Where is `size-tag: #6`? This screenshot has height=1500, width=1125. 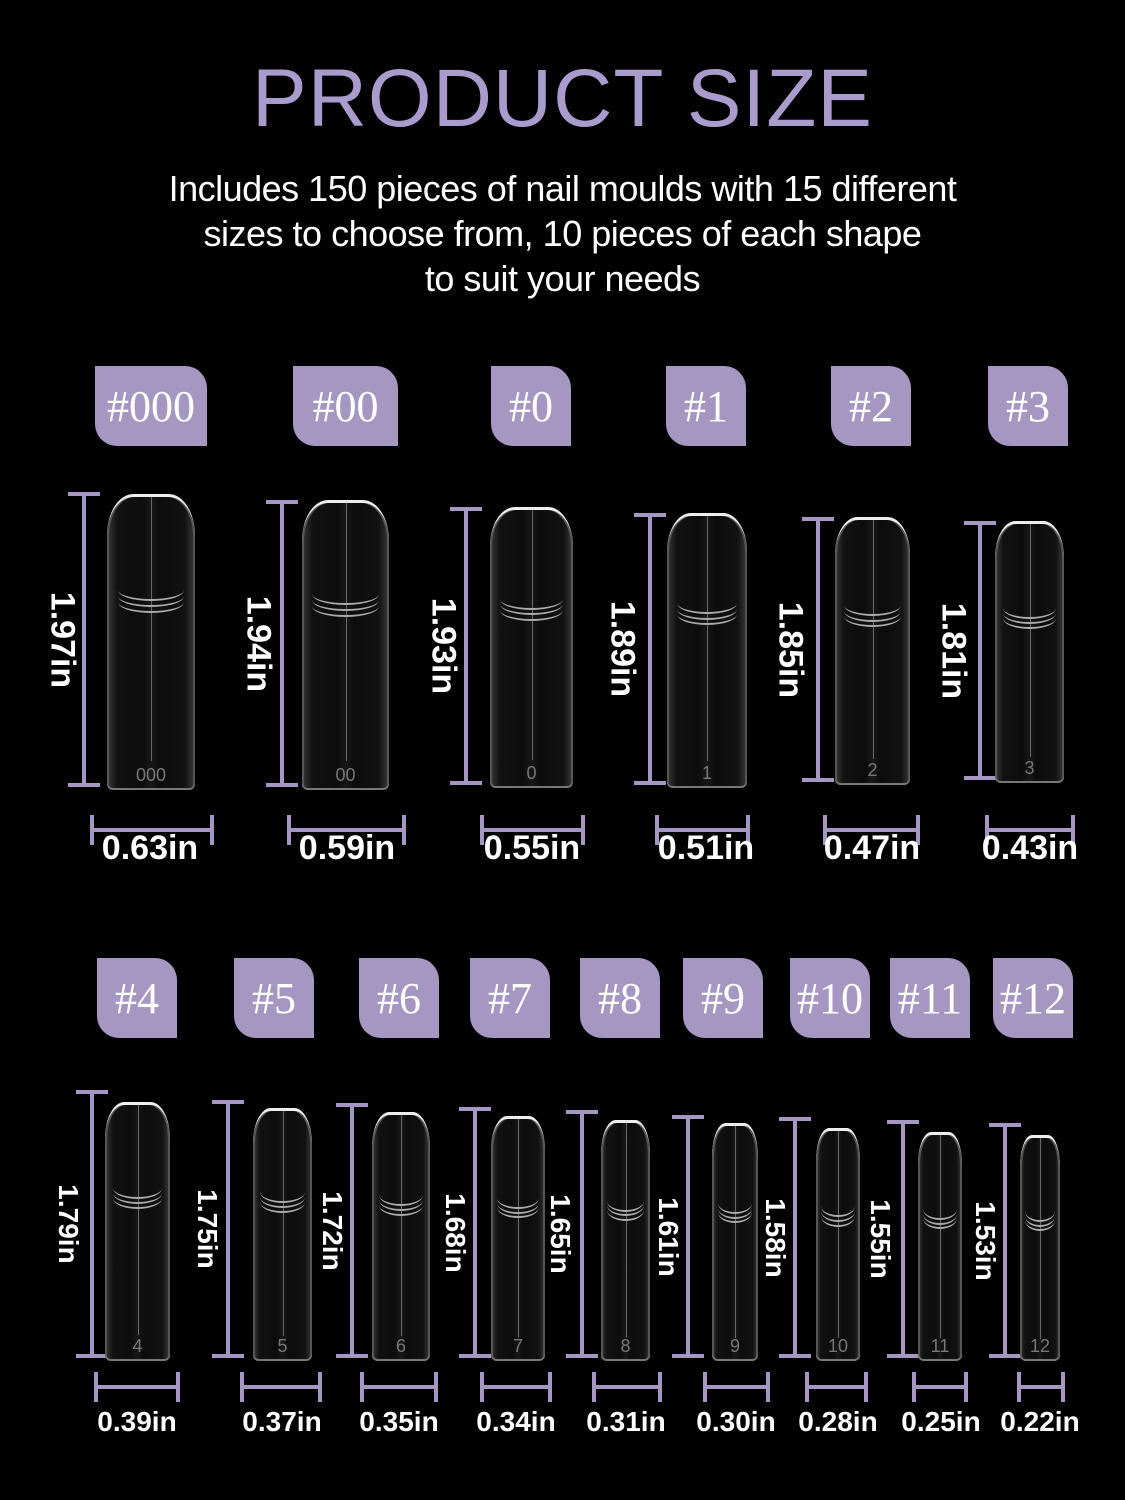
size-tag: #6 is located at coordinates (399, 998).